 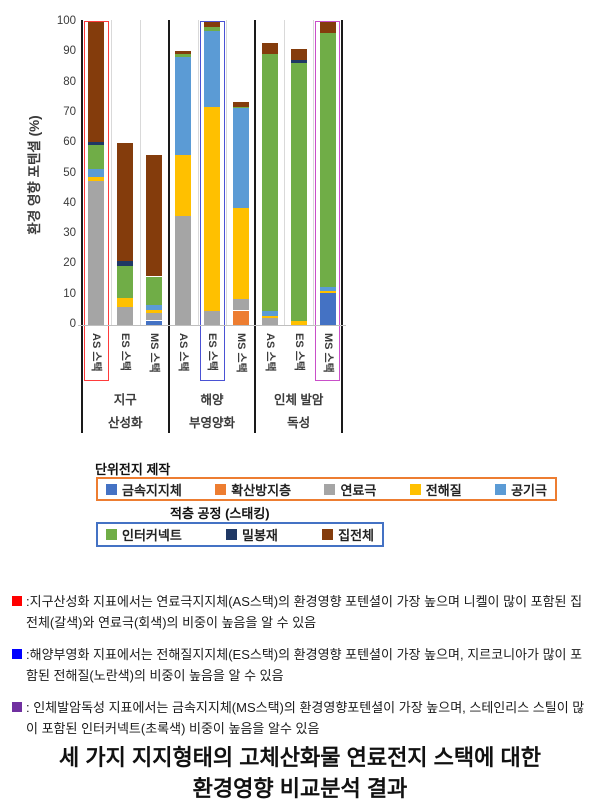 I want to click on legend-item: 공기극, so click(x=521, y=489).